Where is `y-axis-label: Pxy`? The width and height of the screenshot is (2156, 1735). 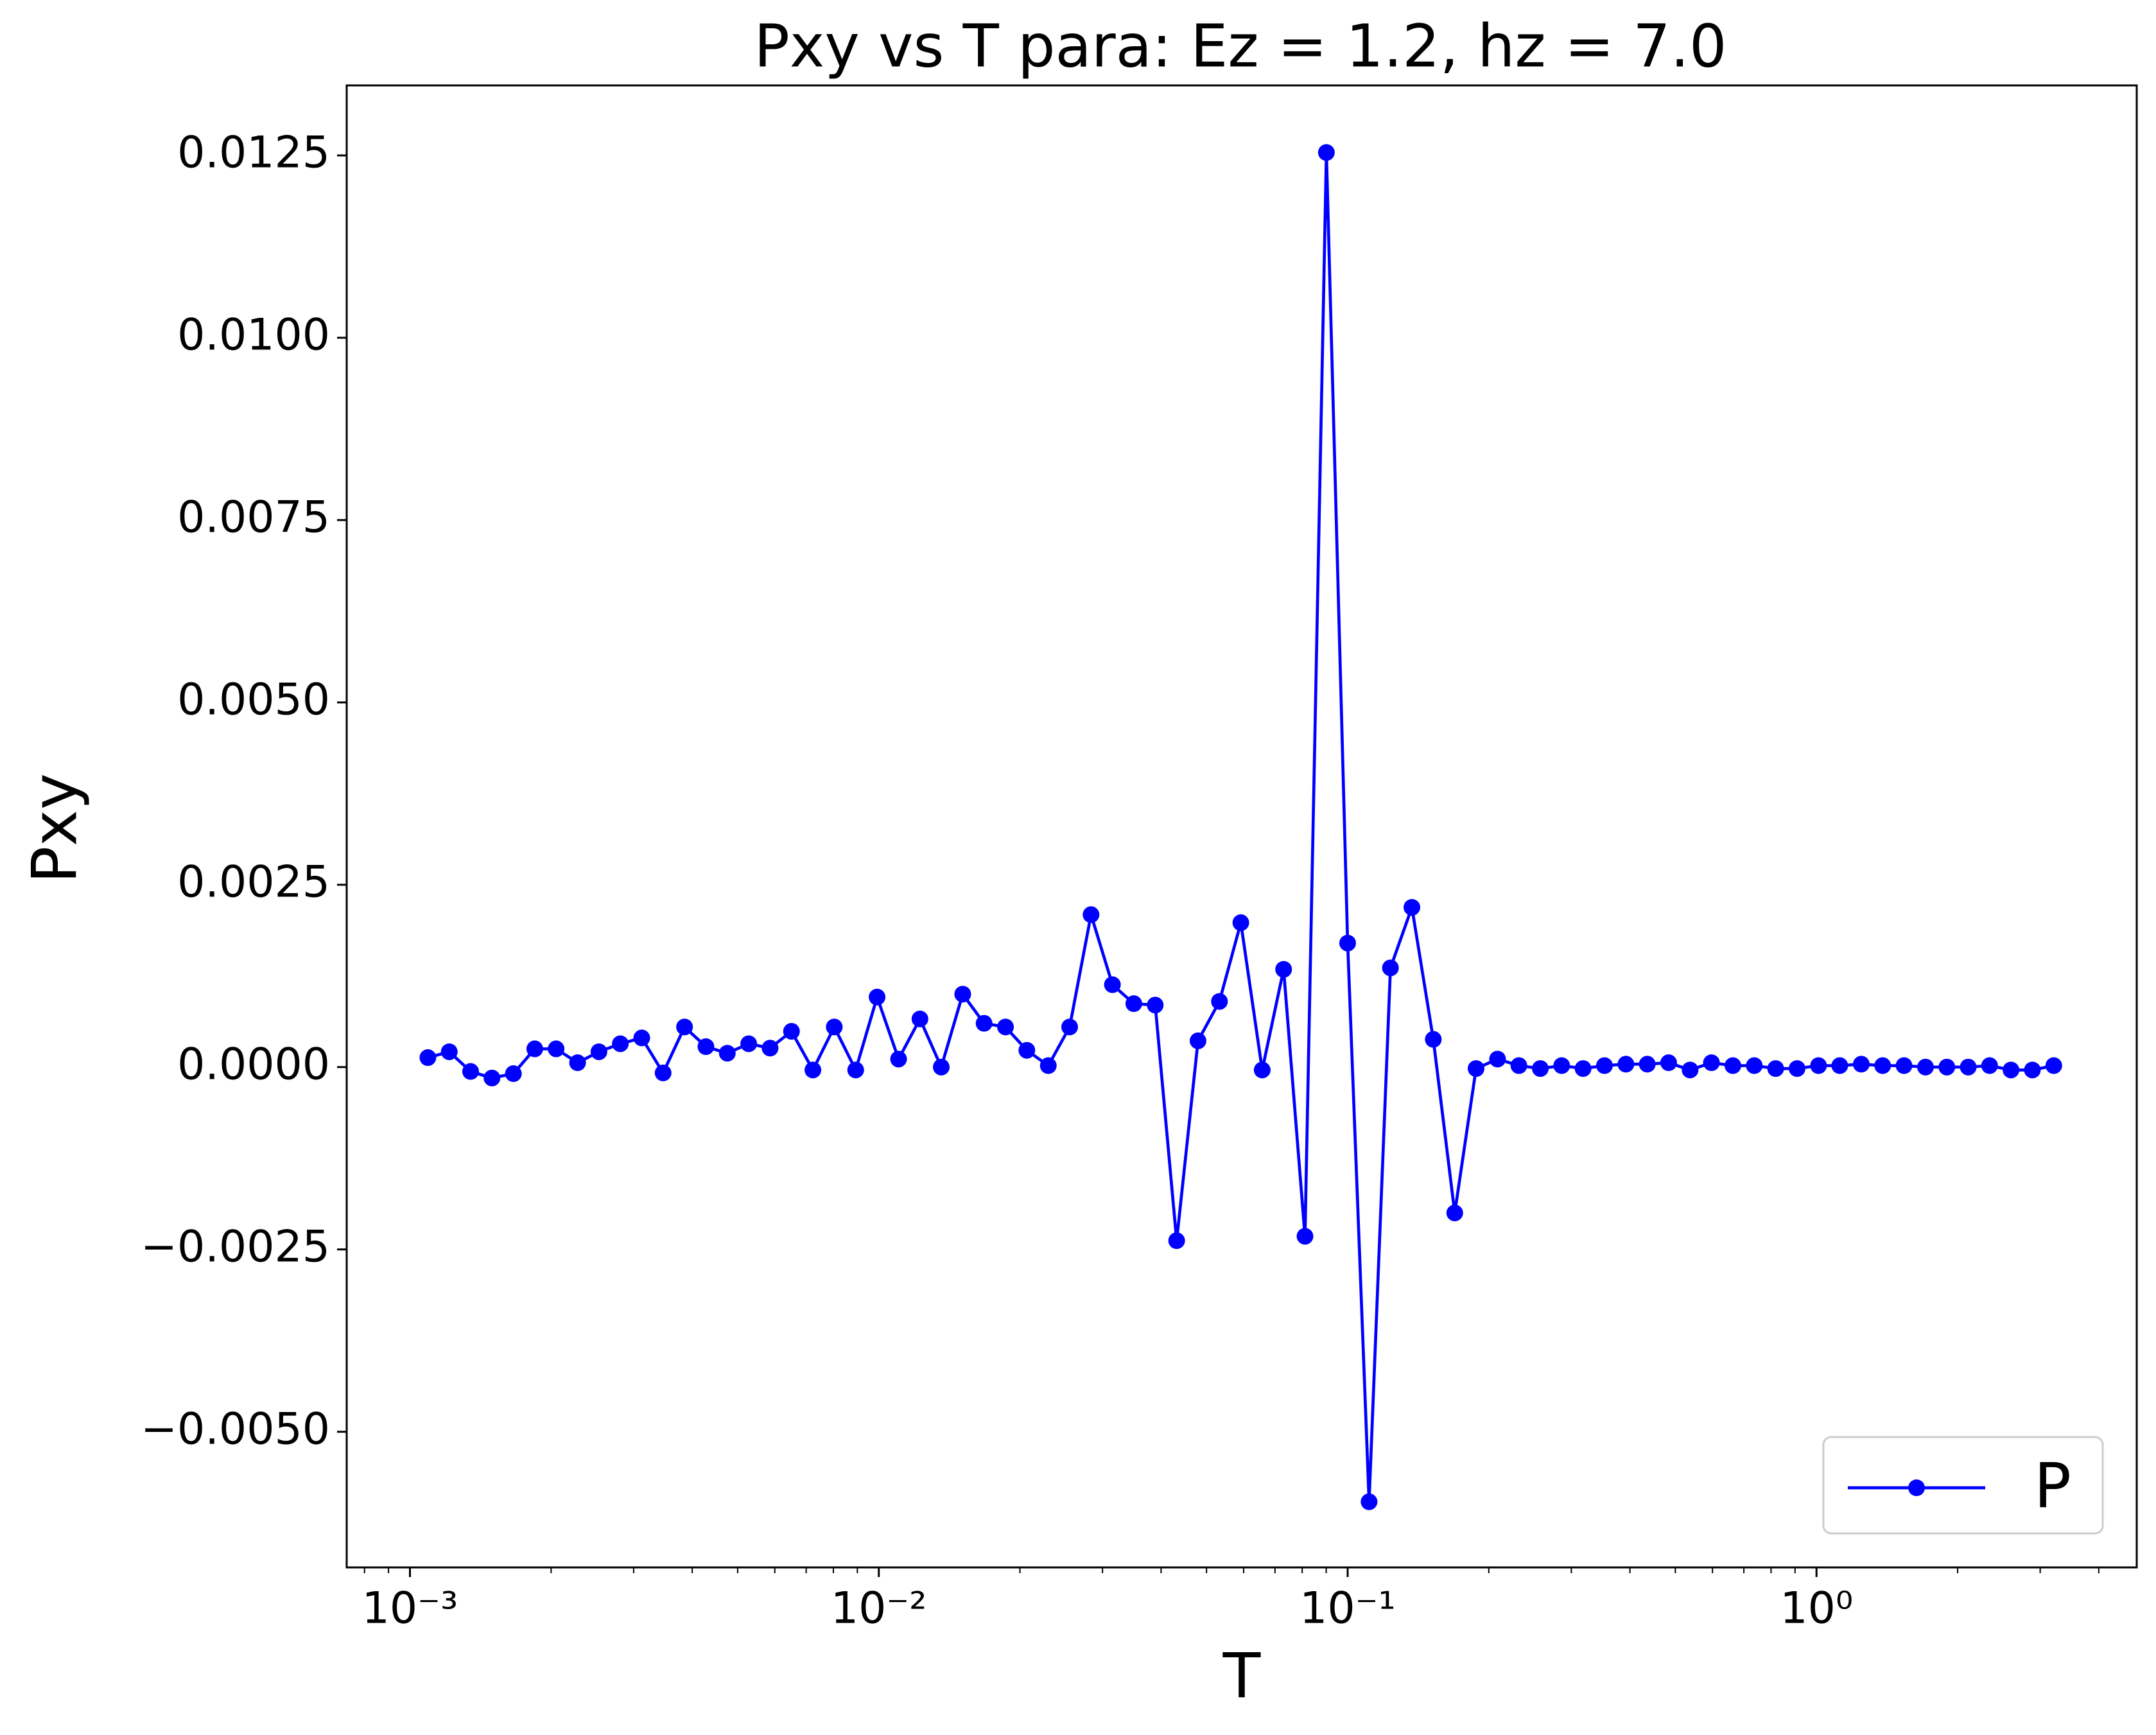 y-axis-label: Pxy is located at coordinates (55, 828).